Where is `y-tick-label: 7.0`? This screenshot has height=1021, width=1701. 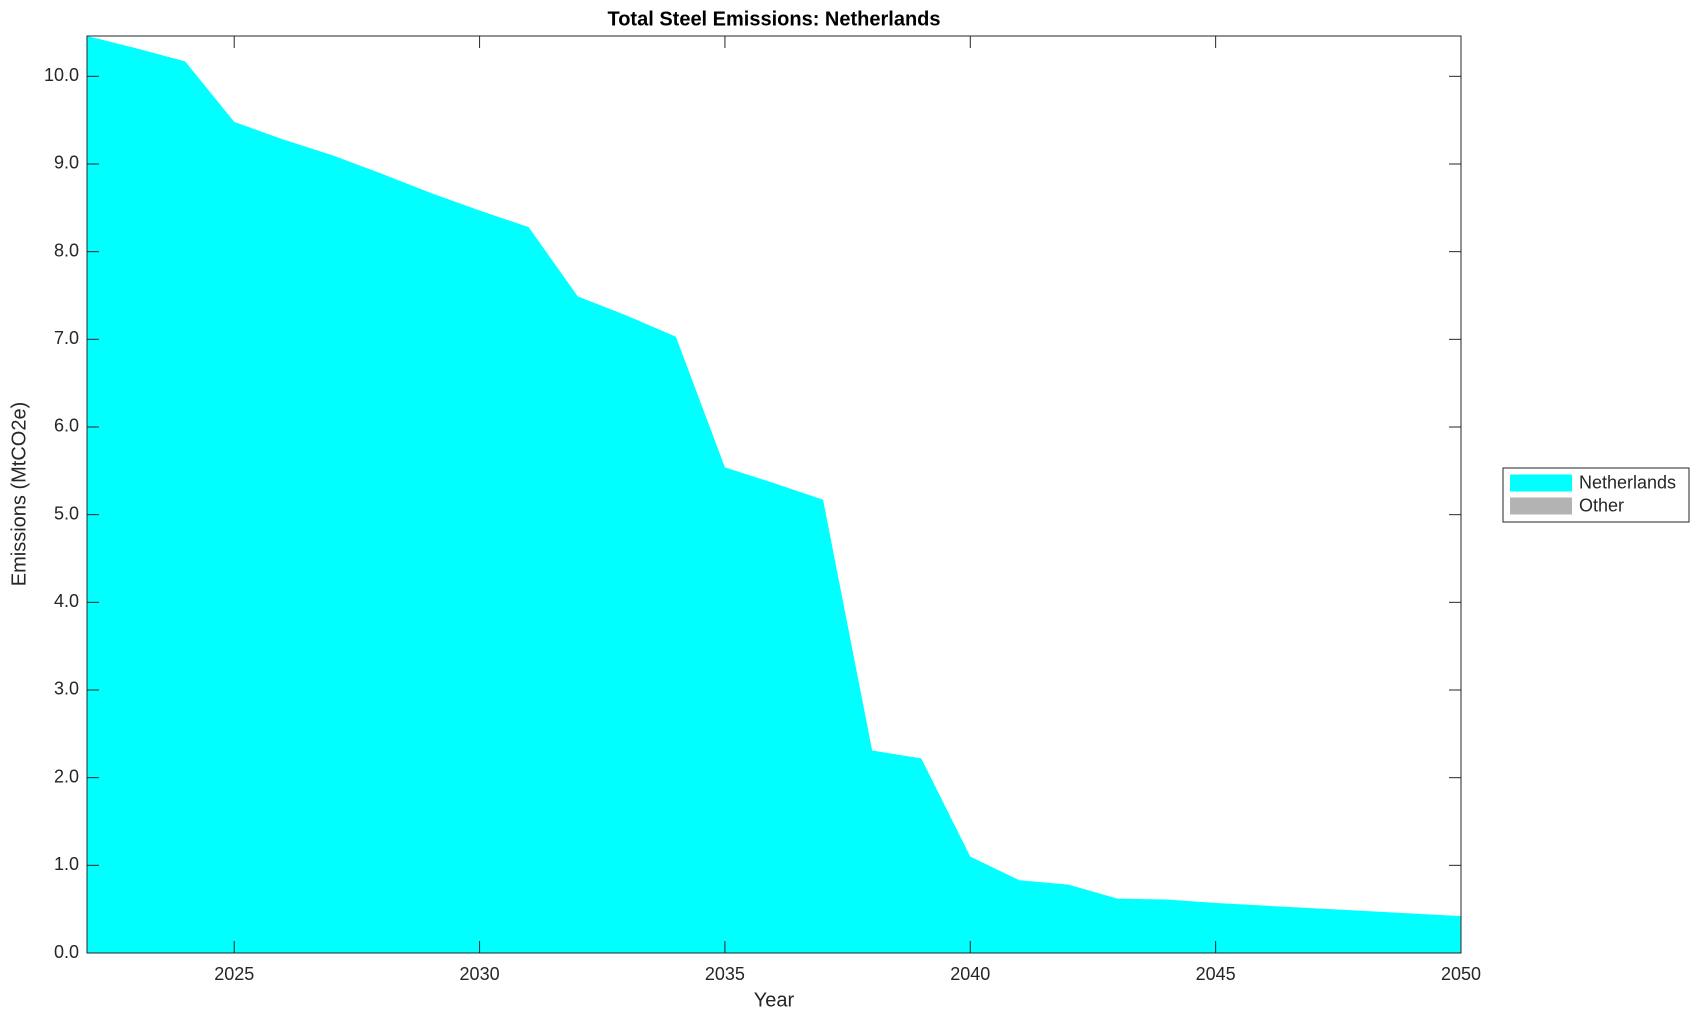 y-tick-label: 7.0 is located at coordinates (66, 338).